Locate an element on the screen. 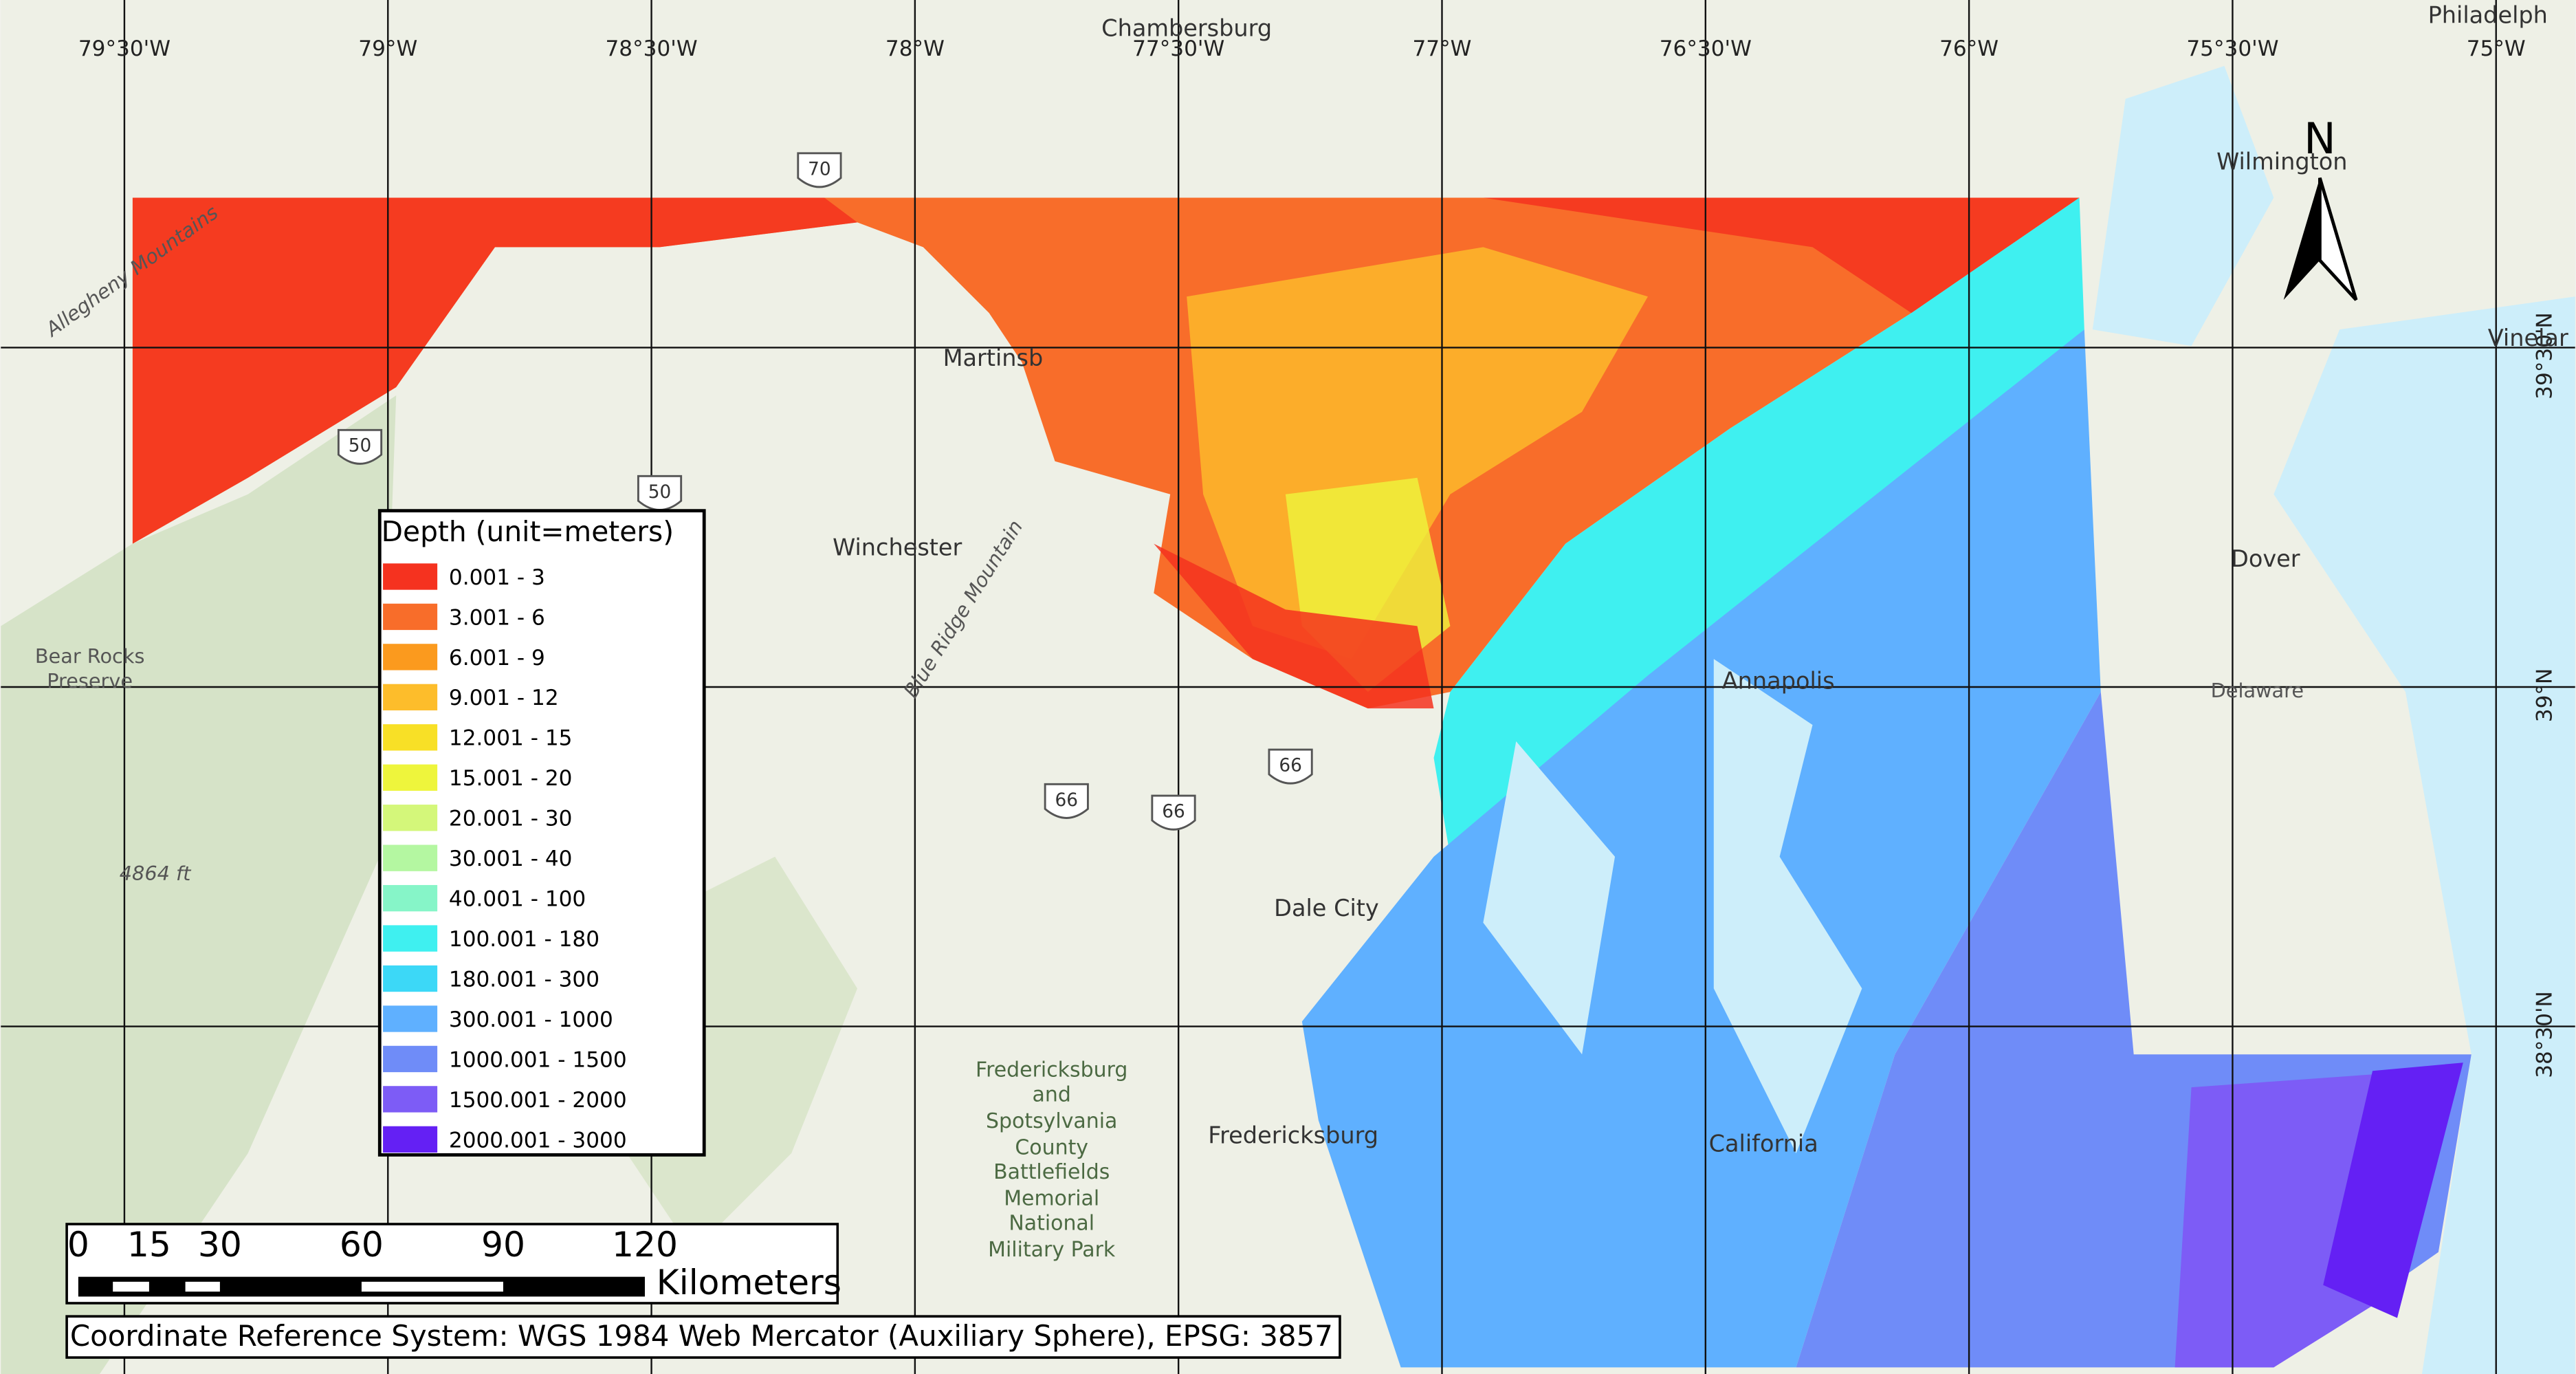  scale-label: 15 is located at coordinates (149, 1244).